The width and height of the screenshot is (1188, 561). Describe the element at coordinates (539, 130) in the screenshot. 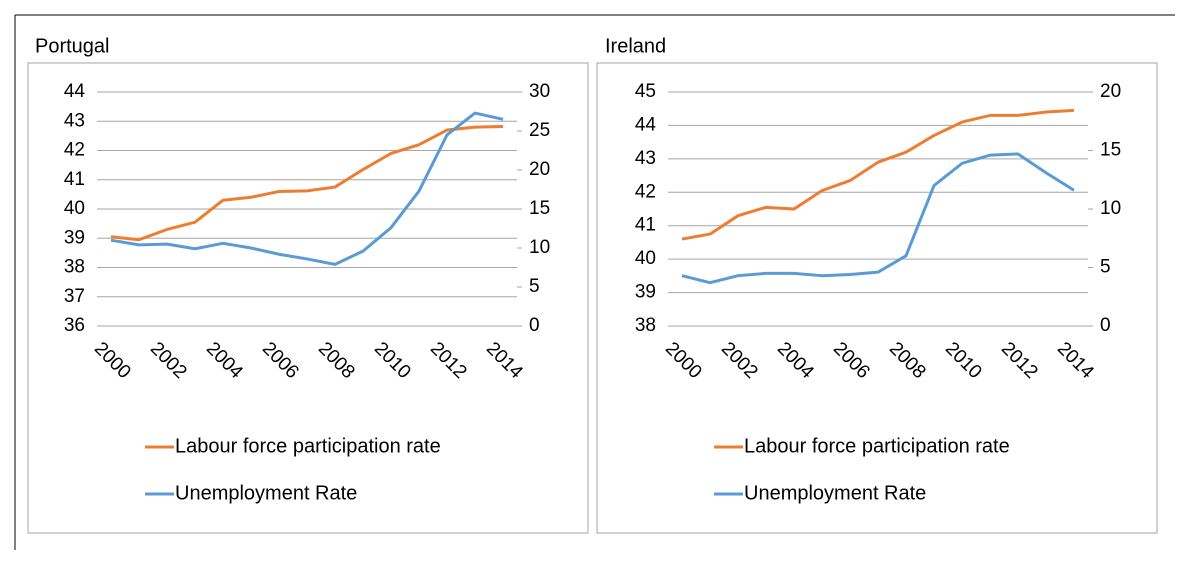

I see `y2-tick-label: 25` at that location.